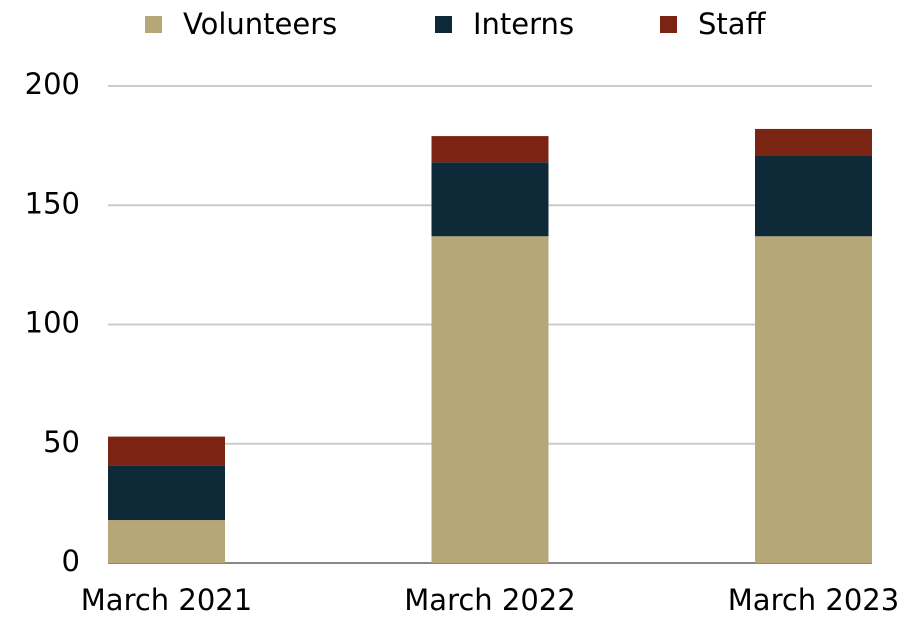  I want to click on x-tick-label: March 2021, so click(166, 600).